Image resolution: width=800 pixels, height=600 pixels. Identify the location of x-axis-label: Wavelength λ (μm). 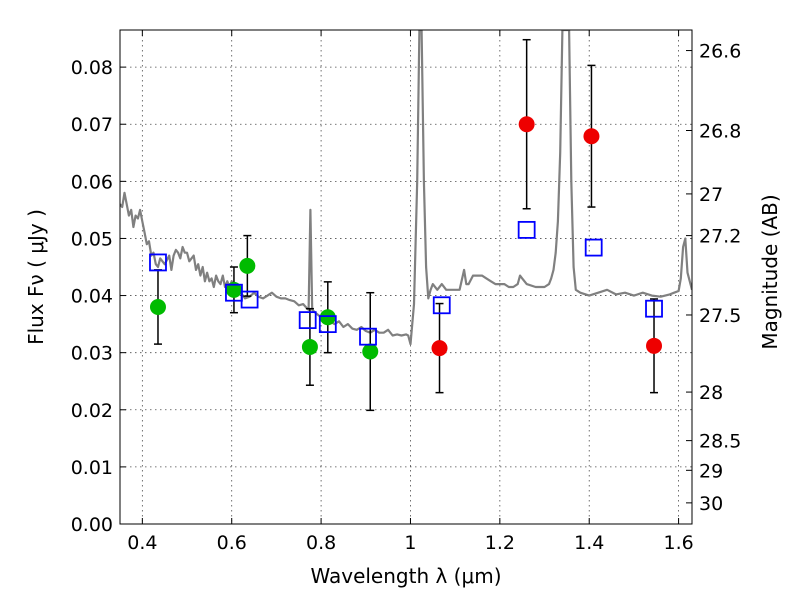
(405, 576).